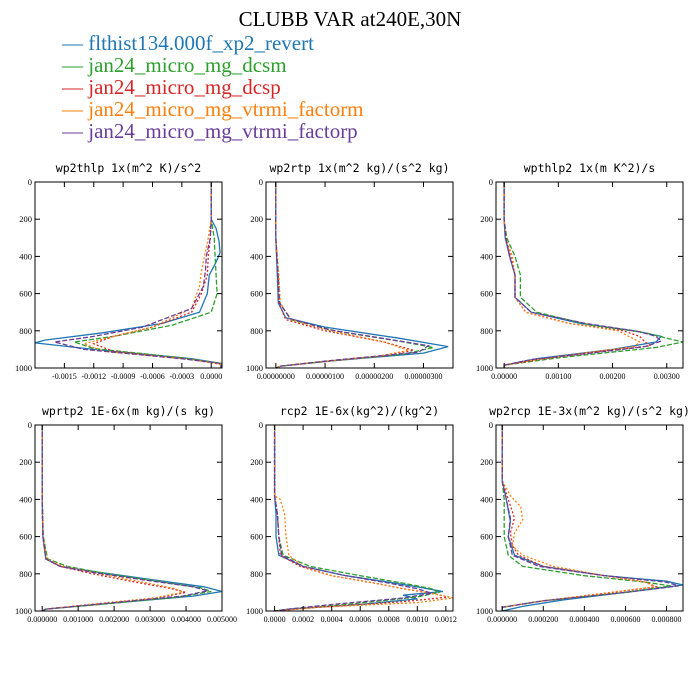 Image resolution: width=700 pixels, height=700 pixels. What do you see at coordinates (128, 411) in the screenshot?
I see `panel-title: wprtp2 1E-6x(m kg)/(s kg)` at bounding box center [128, 411].